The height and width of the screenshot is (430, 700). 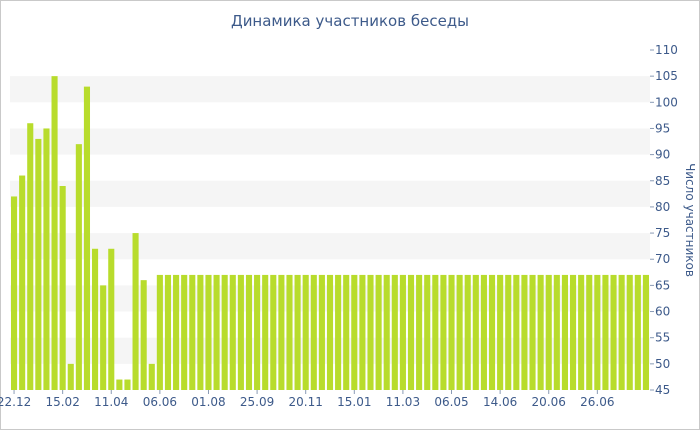 What do you see at coordinates (354, 402) in the screenshot?
I see `x-tick-label: 15.01` at bounding box center [354, 402].